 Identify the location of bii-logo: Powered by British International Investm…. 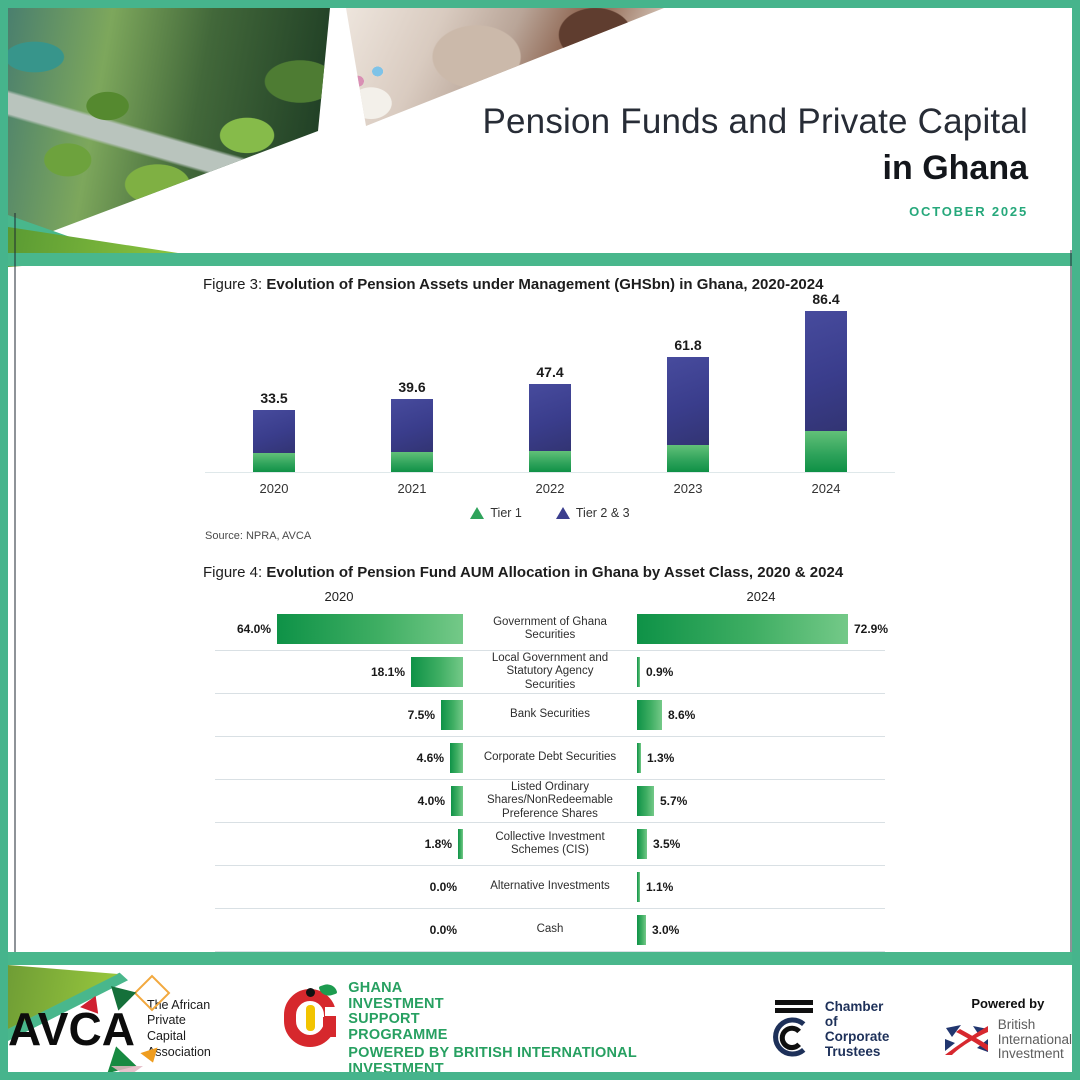
(1008, 1029).